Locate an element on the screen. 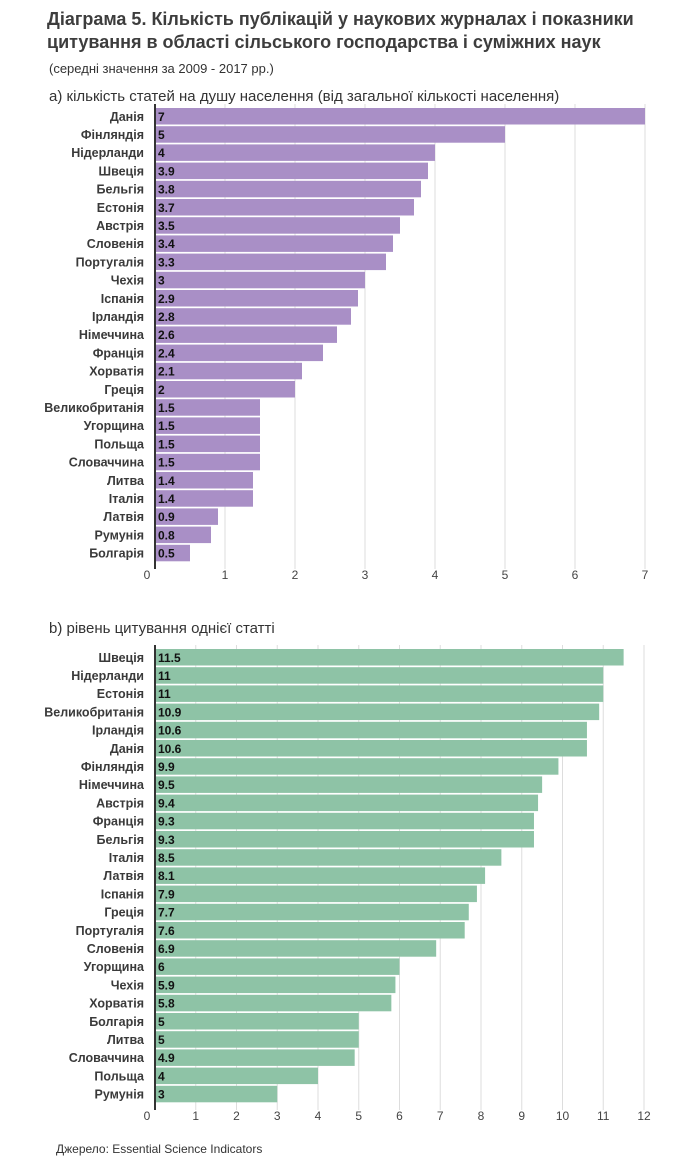 This screenshot has width=700, height=1174. panel-a-category-label: Греція is located at coordinates (124, 390).